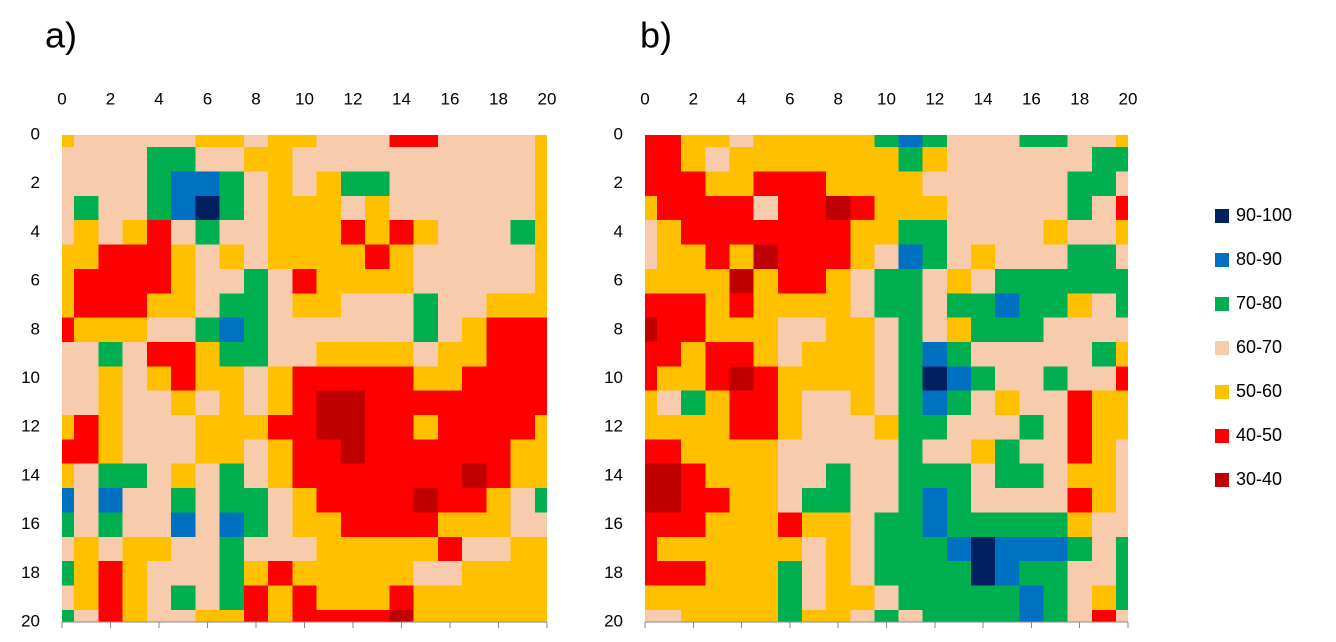 This screenshot has height=642, width=1336. What do you see at coordinates (618, 133) in the screenshot?
I see `y-tick-label: 0` at bounding box center [618, 133].